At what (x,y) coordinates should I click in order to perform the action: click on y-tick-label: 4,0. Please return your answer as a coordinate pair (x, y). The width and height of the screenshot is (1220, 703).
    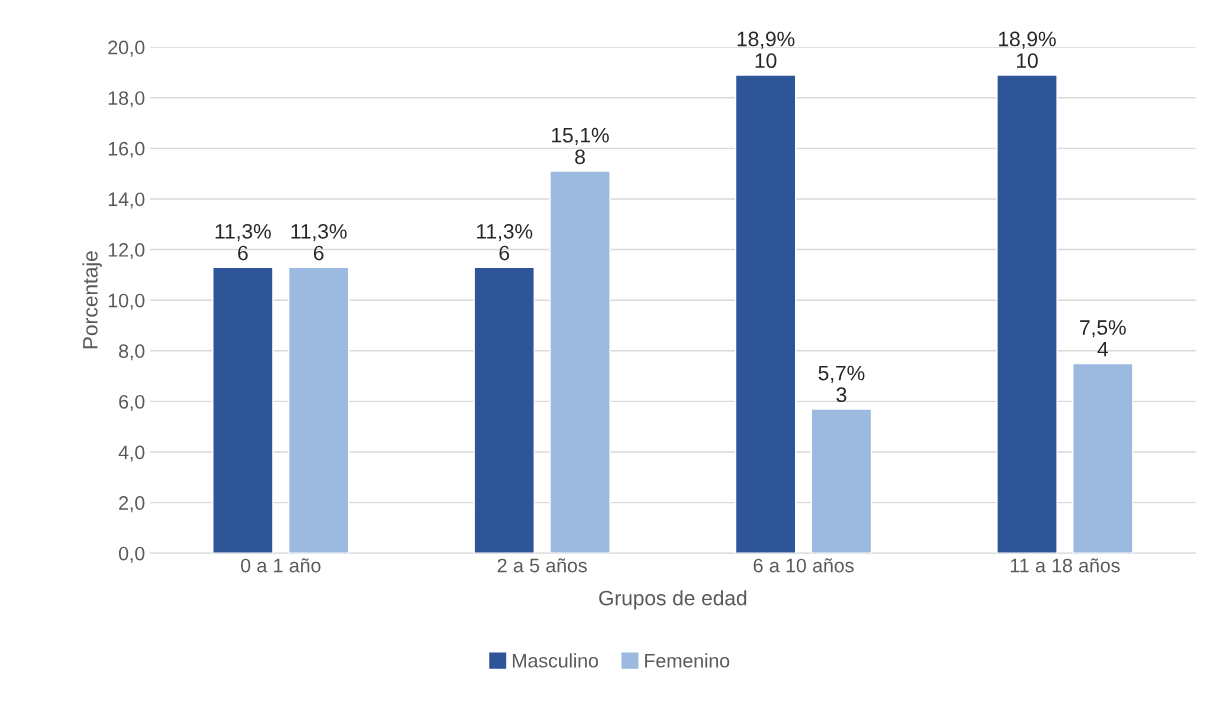
    Looking at the image, I should click on (131, 453).